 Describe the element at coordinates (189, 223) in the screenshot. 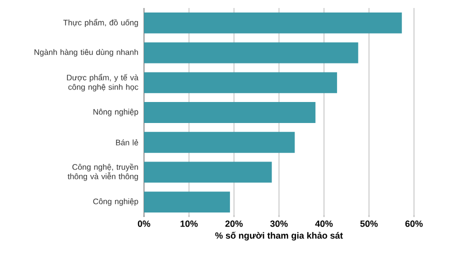

I see `x-tick-label: 10%` at that location.